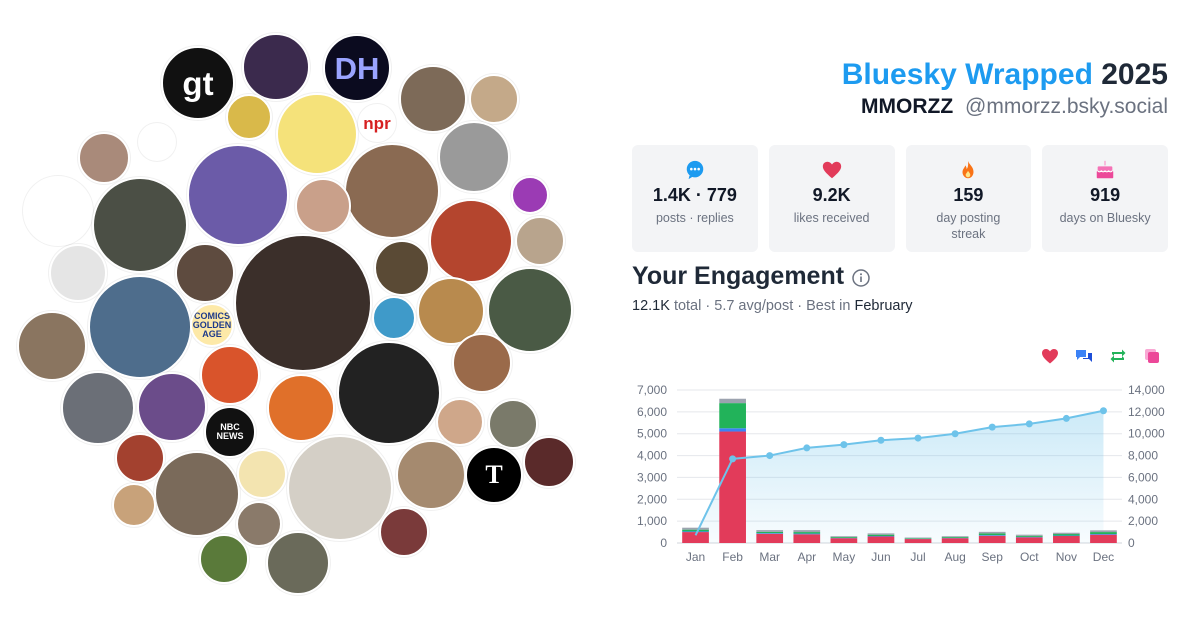 The height and width of the screenshot is (630, 1200). I want to click on avatar-young-man, so click(323, 206).